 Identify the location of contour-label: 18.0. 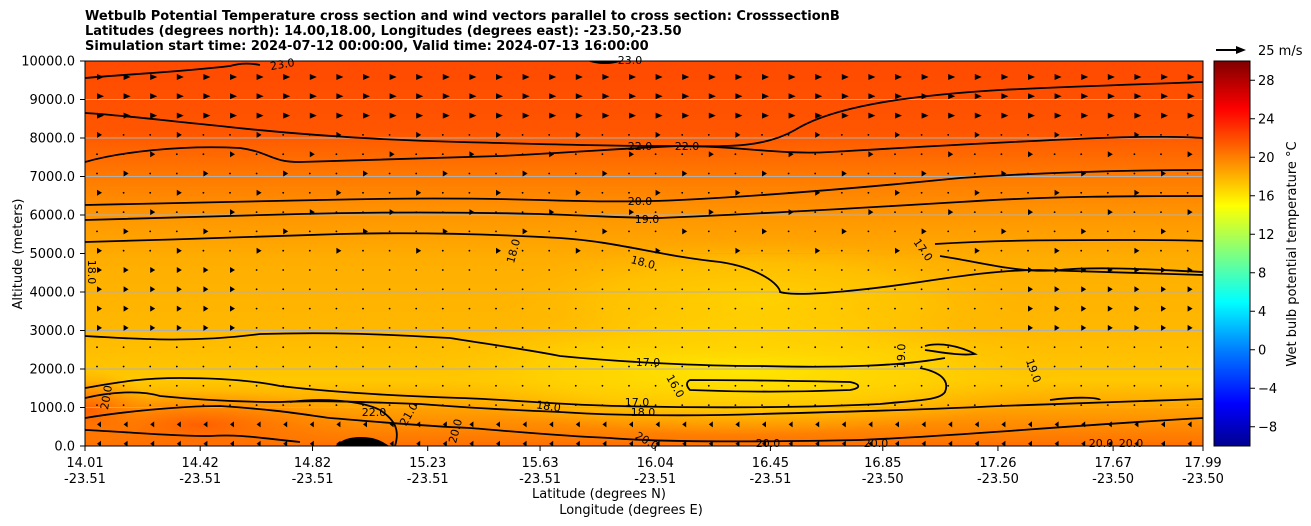
(642, 262).